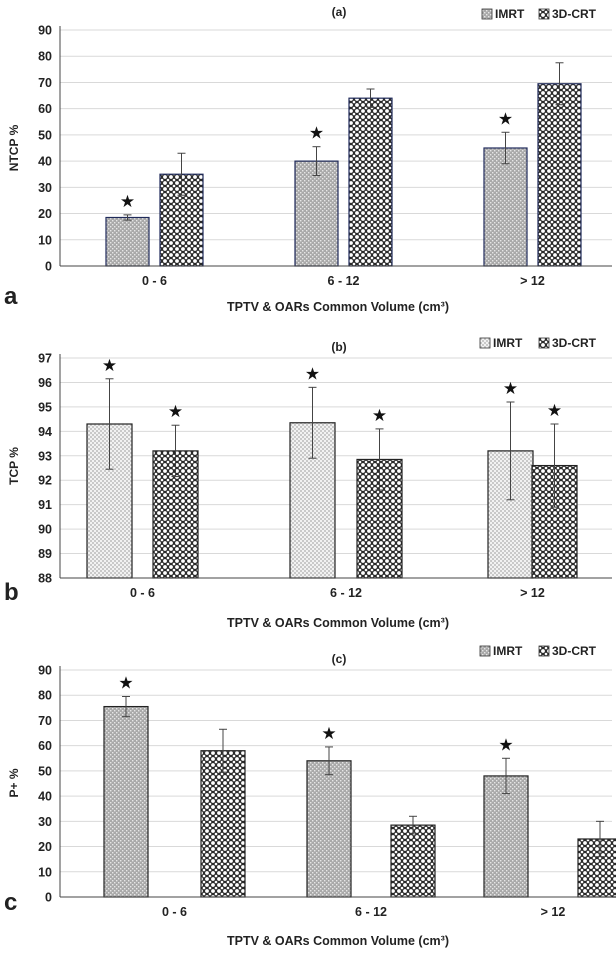 This screenshot has width=616, height=956. I want to click on bars, so click(332, 500).